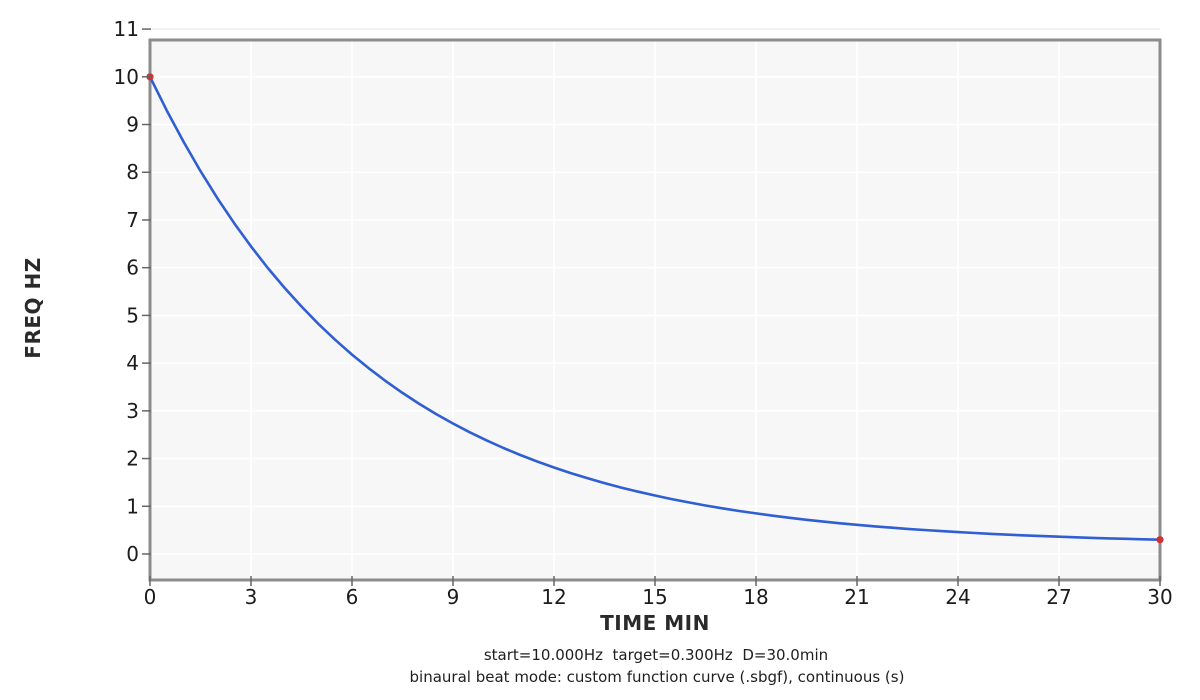 The height and width of the screenshot is (700, 1200). Describe the element at coordinates (132, 459) in the screenshot. I see `y-tick-label: 2` at that location.